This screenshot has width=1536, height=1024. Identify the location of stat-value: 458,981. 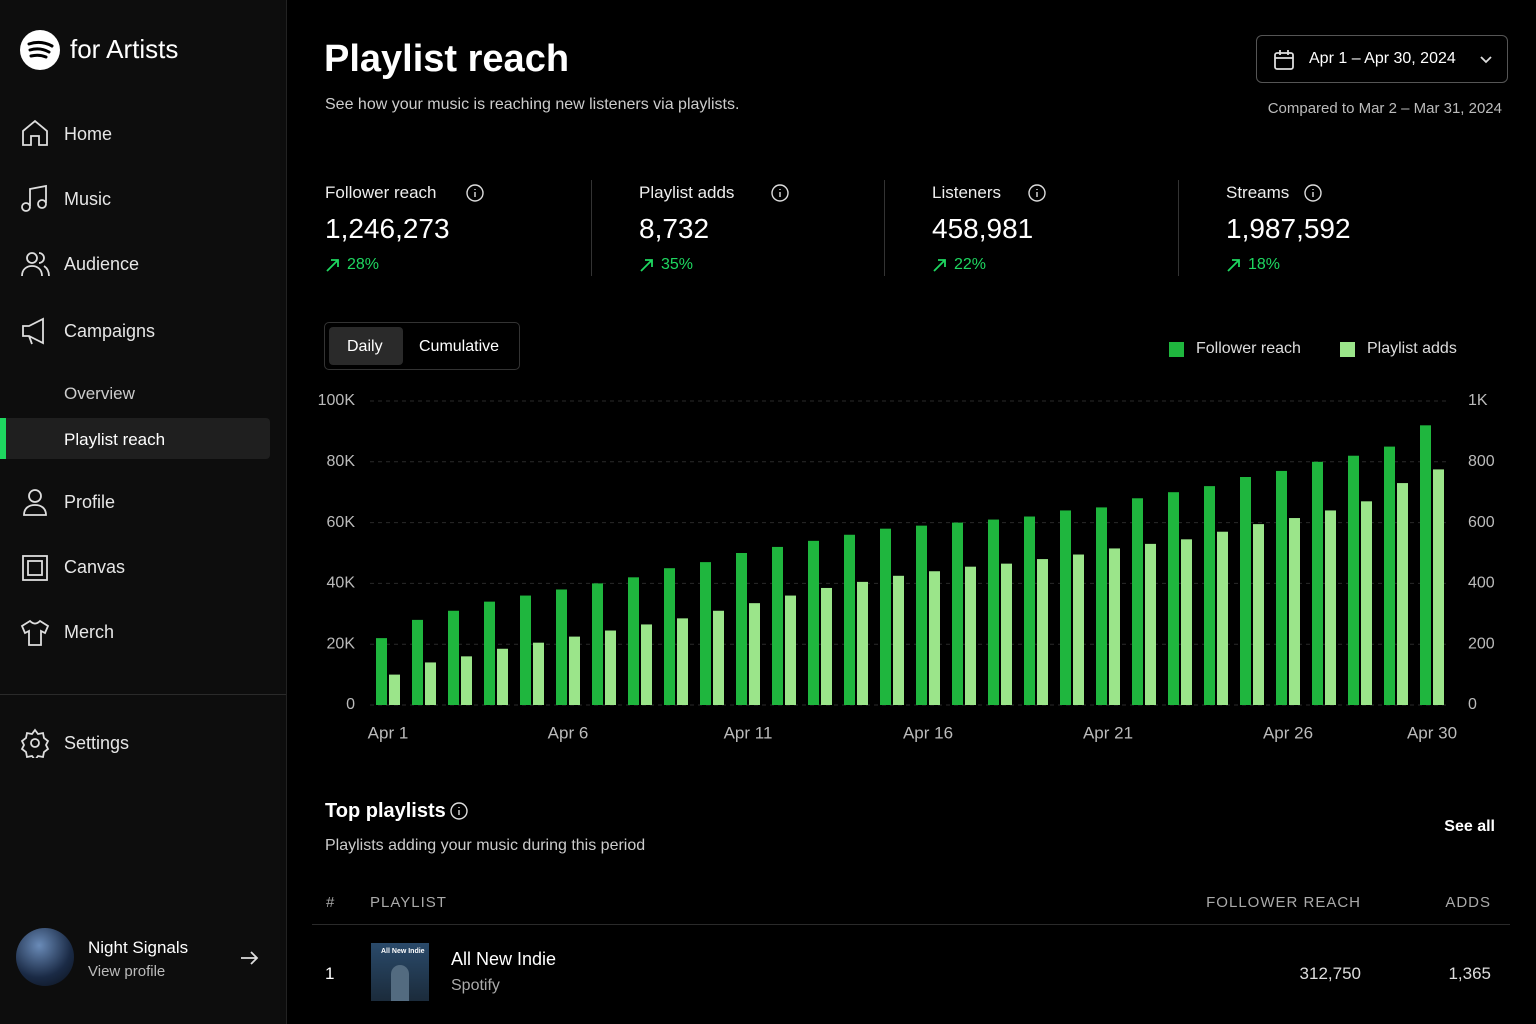
(983, 228).